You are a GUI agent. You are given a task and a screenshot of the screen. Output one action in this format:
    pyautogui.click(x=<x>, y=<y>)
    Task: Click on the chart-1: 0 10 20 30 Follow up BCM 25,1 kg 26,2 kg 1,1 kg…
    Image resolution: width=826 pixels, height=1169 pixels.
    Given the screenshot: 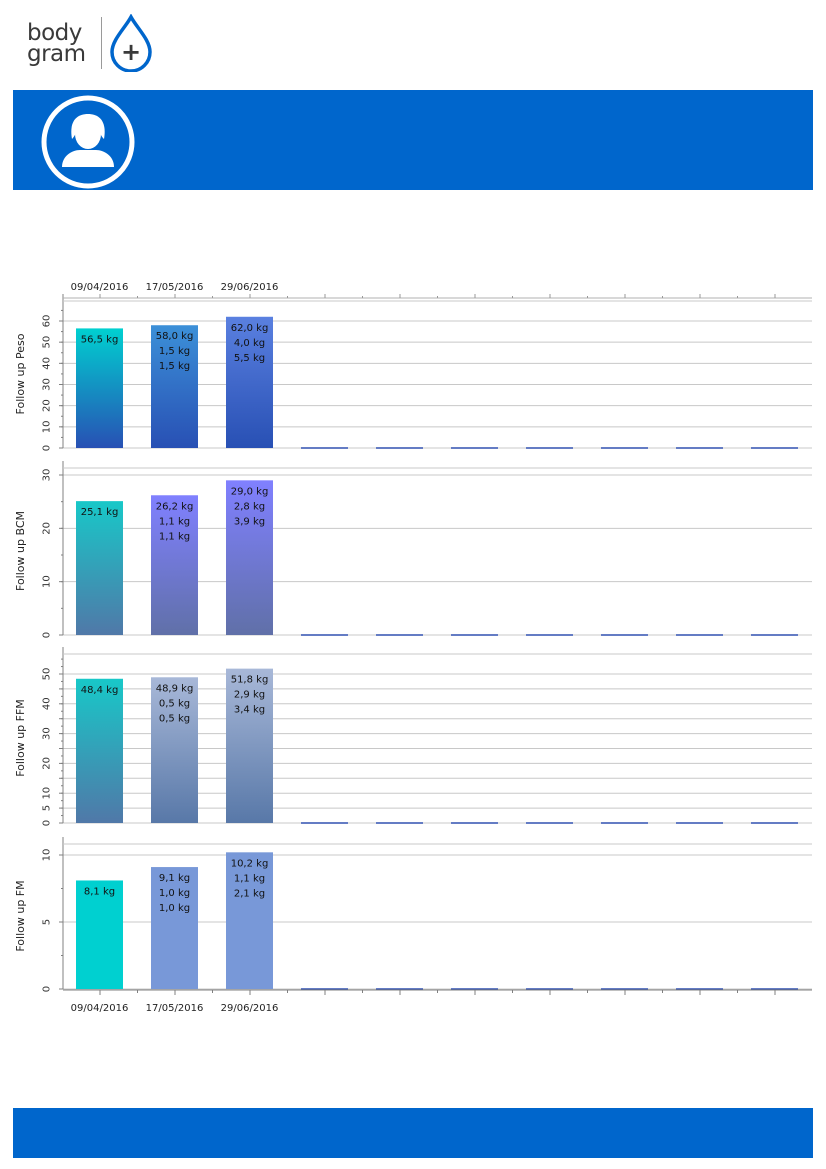 What is the action you would take?
    pyautogui.click(x=413, y=549)
    